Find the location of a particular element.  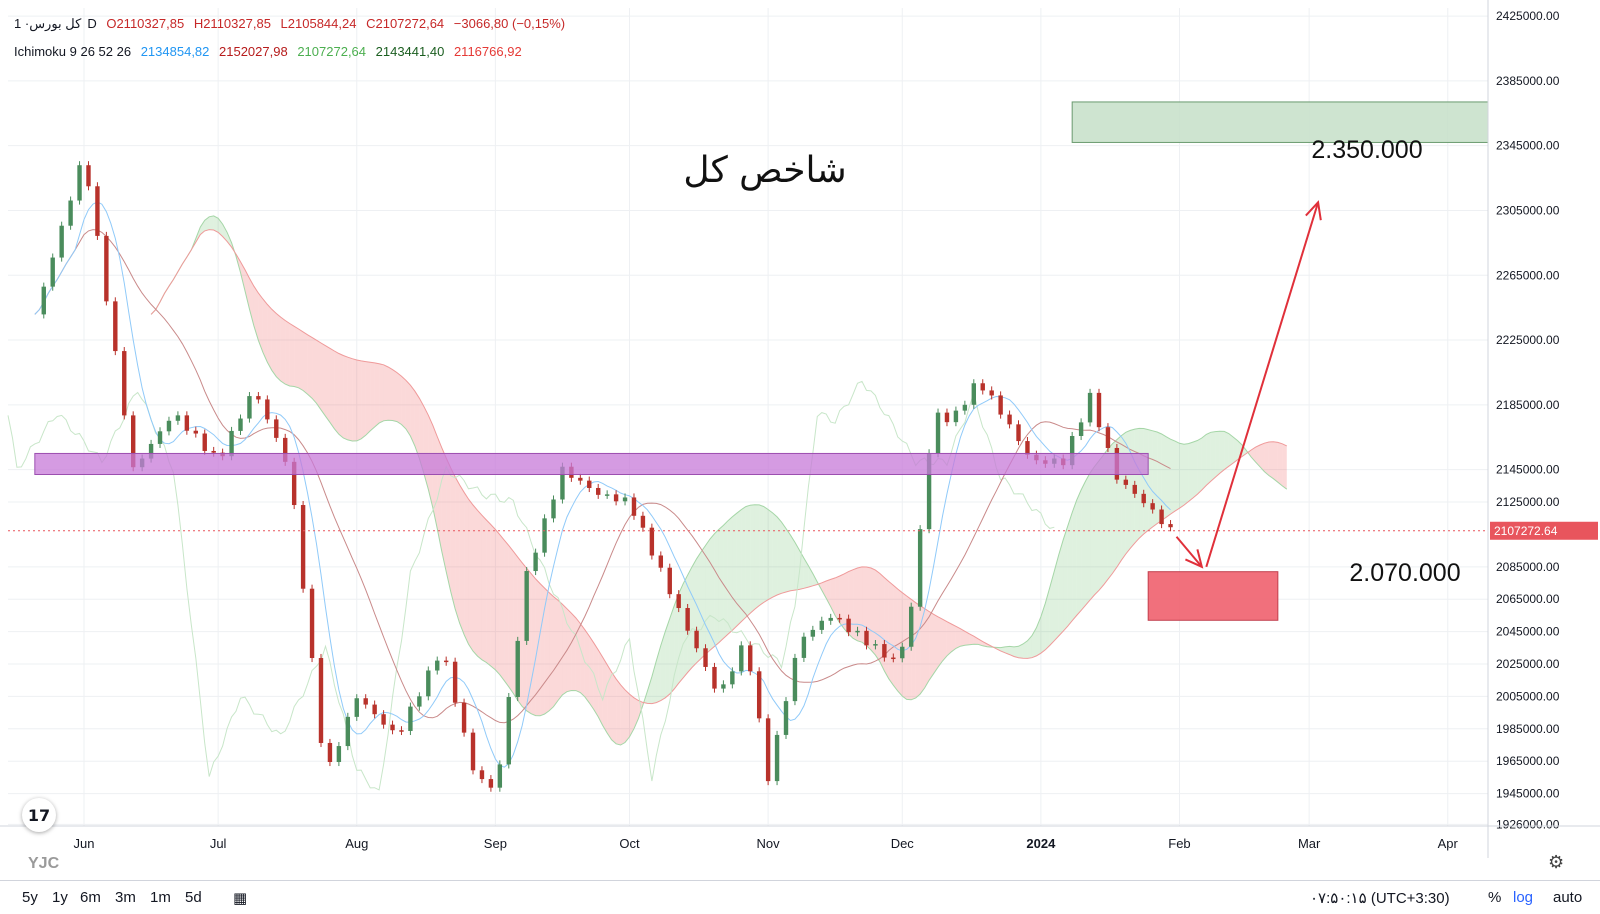

price-tick-label: 2225000.00 is located at coordinates (1528, 340).